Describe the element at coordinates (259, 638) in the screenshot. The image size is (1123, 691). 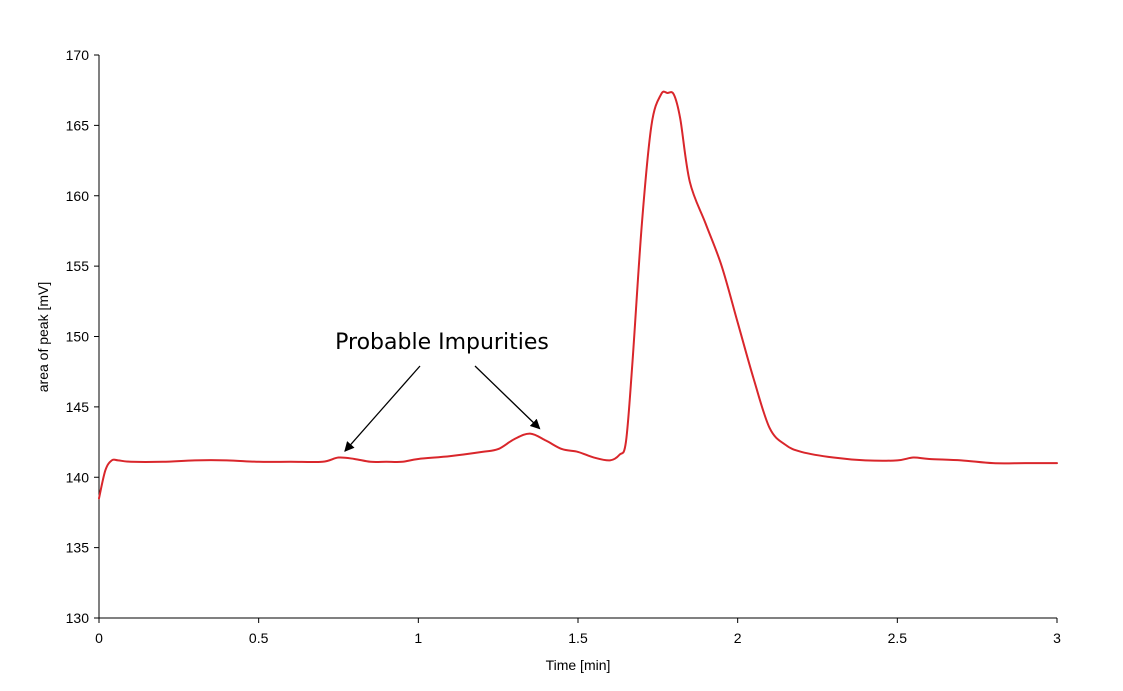
I see `x-tick-label: 0.5` at that location.